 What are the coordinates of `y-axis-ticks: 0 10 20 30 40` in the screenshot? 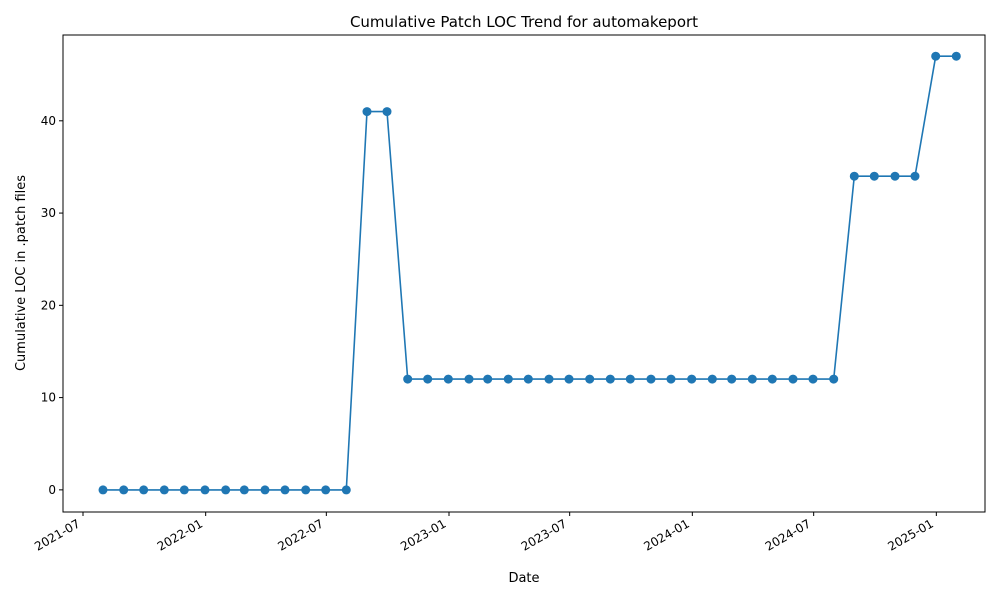 It's located at (52, 305).